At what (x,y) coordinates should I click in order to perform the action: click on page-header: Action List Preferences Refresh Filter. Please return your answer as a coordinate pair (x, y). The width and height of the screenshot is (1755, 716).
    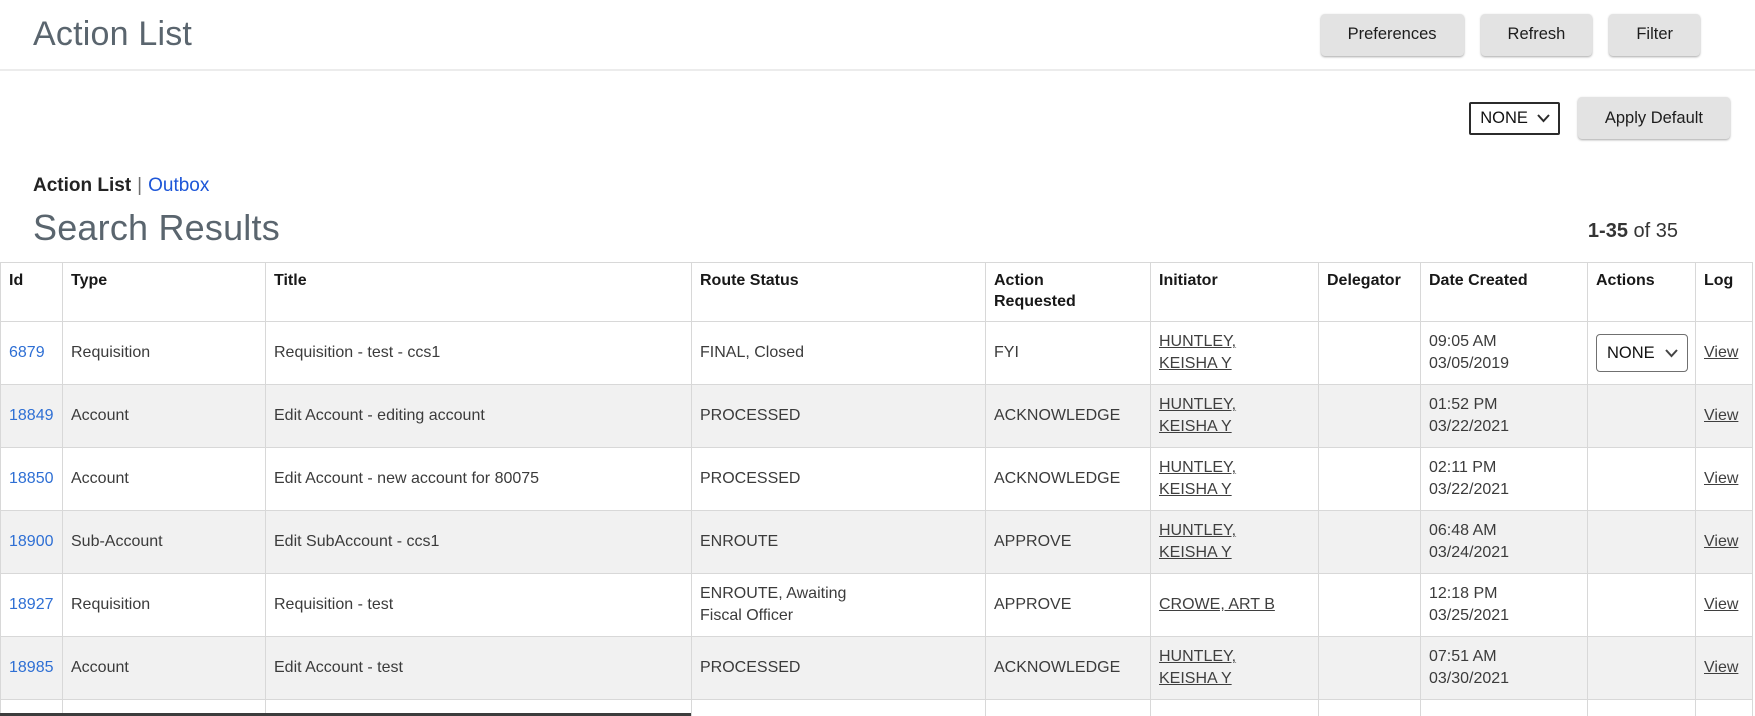
    Looking at the image, I should click on (877, 35).